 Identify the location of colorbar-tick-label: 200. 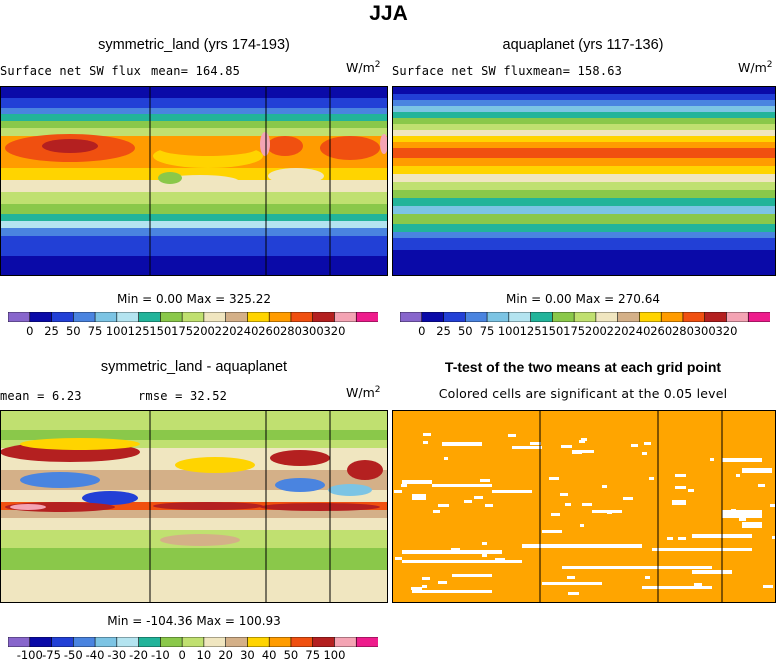
(203, 331).